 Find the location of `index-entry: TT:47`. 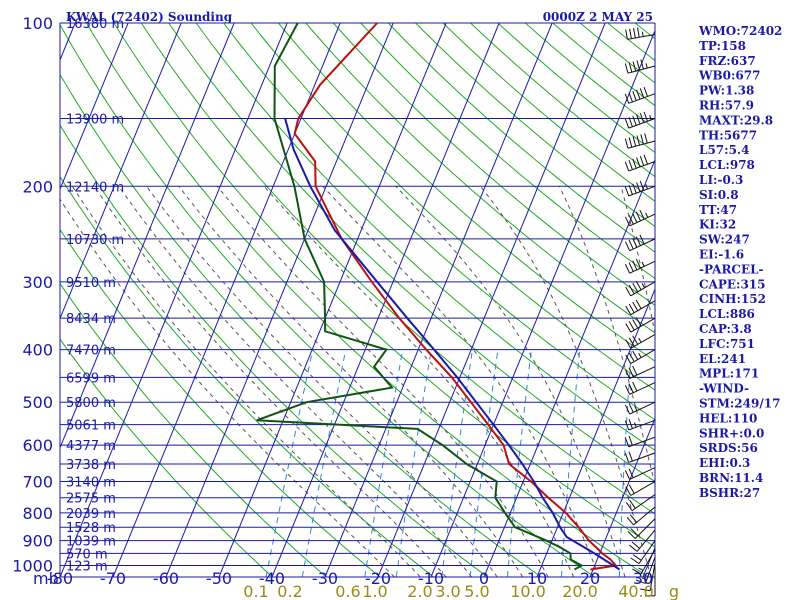

index-entry: TT:47 is located at coordinates (718, 210).